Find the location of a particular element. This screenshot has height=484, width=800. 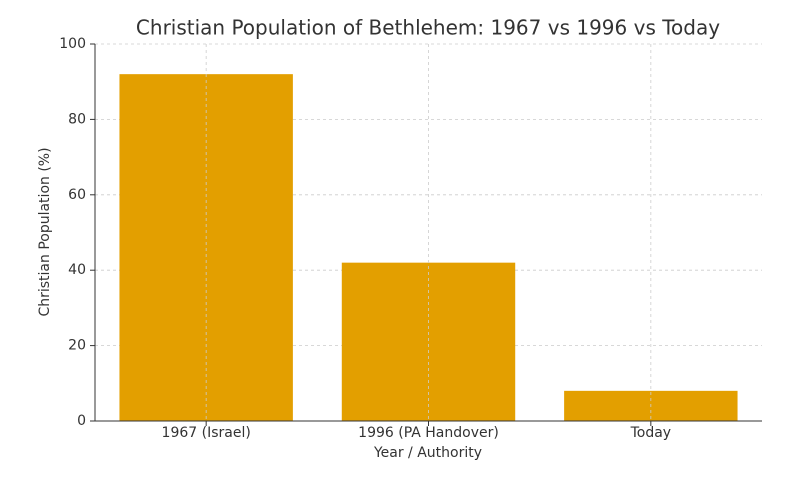

y-tick-label: 100 is located at coordinates (72, 44).